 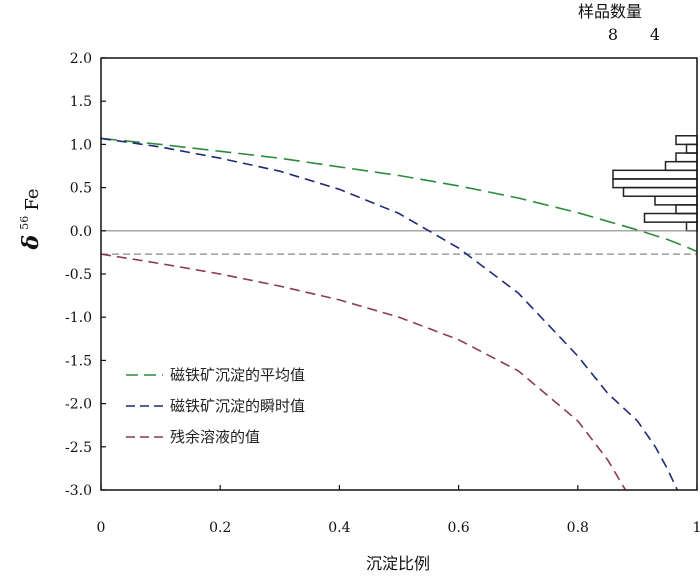 What do you see at coordinates (32, 199) in the screenshot?
I see `y-axis-title-element: Fe` at bounding box center [32, 199].